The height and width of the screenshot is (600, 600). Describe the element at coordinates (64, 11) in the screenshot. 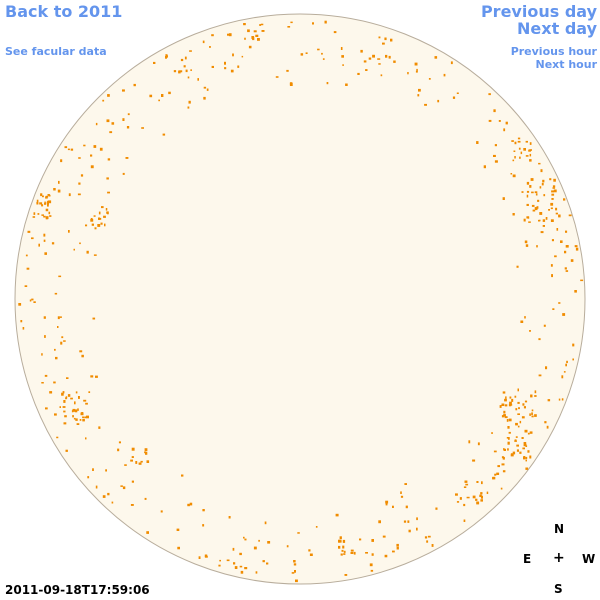

I see `back-to-year-link: Back to 2011` at that location.